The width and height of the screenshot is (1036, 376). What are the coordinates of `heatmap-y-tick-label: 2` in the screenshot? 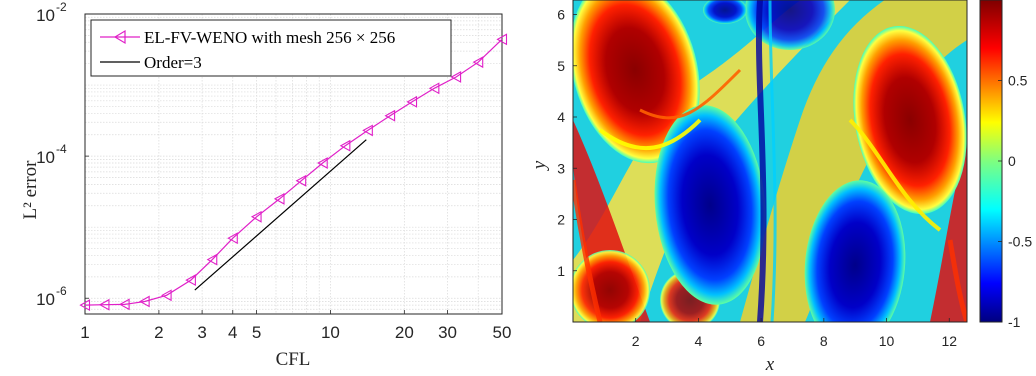 It's located at (561, 220).